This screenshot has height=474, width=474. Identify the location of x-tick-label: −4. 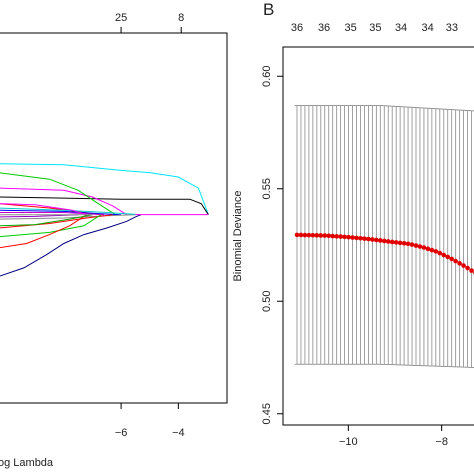
(178, 433).